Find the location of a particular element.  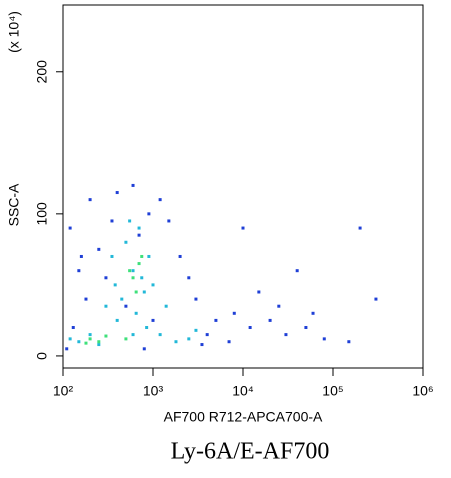

x-axis-label: AF700 R712-APCA700-A is located at coordinates (243, 417).